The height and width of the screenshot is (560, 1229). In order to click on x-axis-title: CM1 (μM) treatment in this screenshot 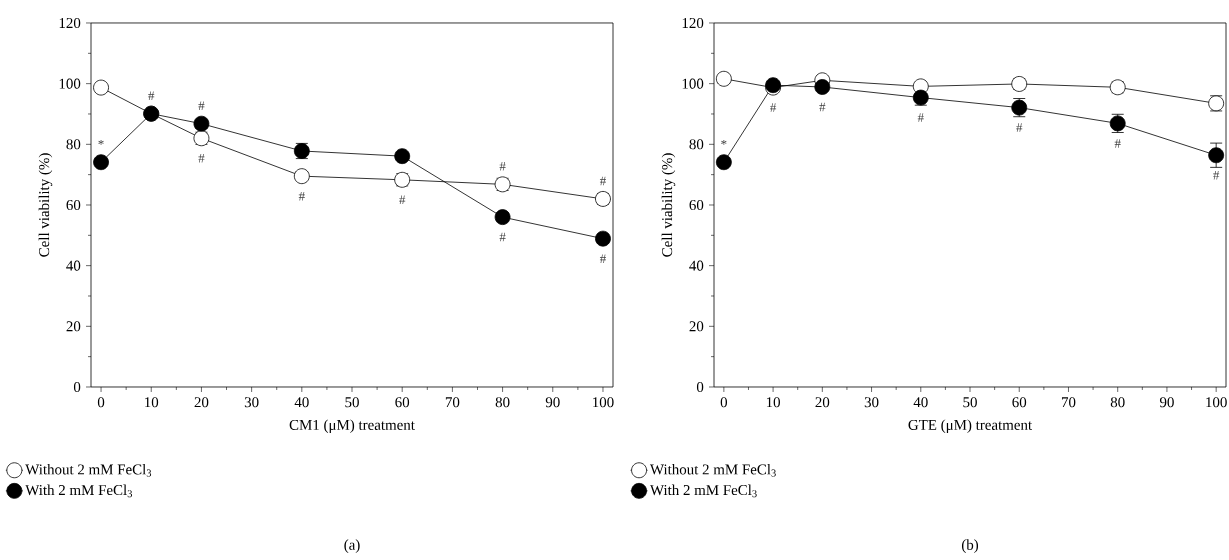, I will do `click(352, 426)`.